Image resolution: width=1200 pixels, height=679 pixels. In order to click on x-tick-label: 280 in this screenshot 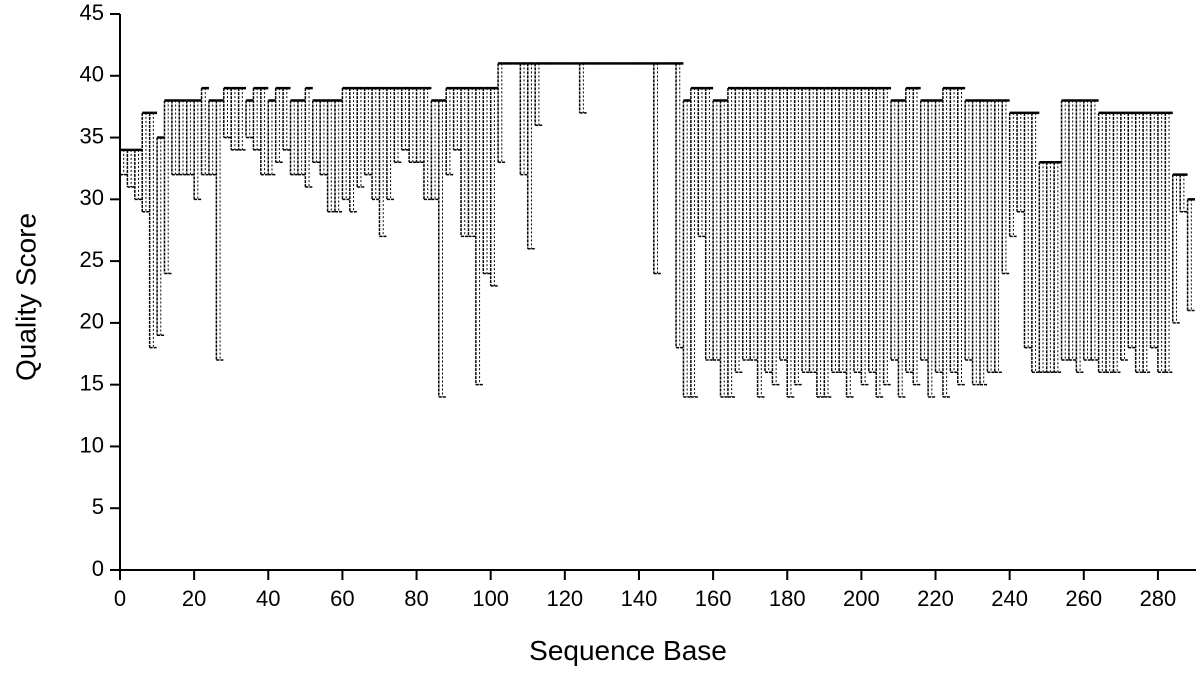, I will do `click(1158, 598)`.